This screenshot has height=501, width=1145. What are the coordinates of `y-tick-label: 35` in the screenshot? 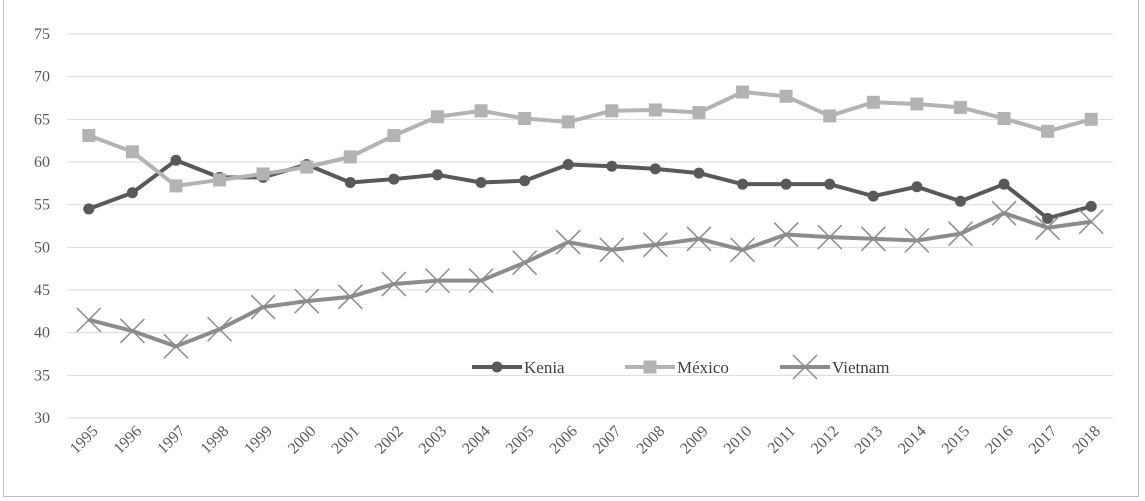 It's located at (42, 375).